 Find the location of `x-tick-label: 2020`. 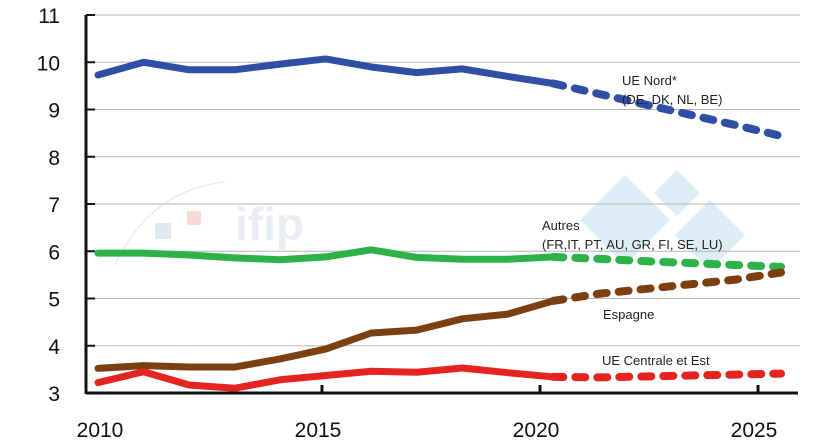

x-tick-label: 2020 is located at coordinates (536, 430).